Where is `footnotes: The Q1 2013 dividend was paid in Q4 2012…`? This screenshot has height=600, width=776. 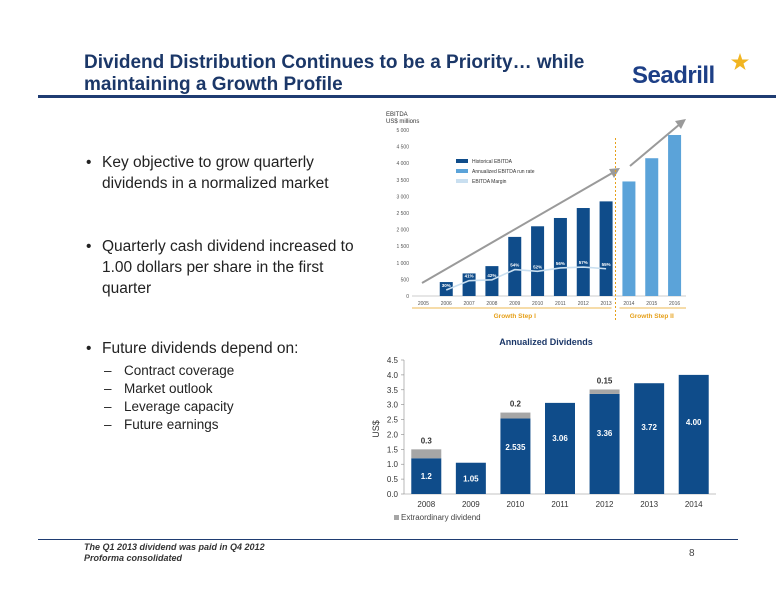 footnotes: The Q1 2013 dividend was paid in Q4 2012… is located at coordinates (174, 553).